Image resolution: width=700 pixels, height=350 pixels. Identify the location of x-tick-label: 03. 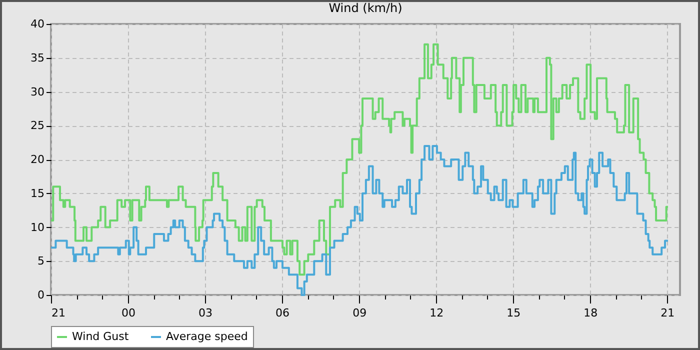
(205, 313).